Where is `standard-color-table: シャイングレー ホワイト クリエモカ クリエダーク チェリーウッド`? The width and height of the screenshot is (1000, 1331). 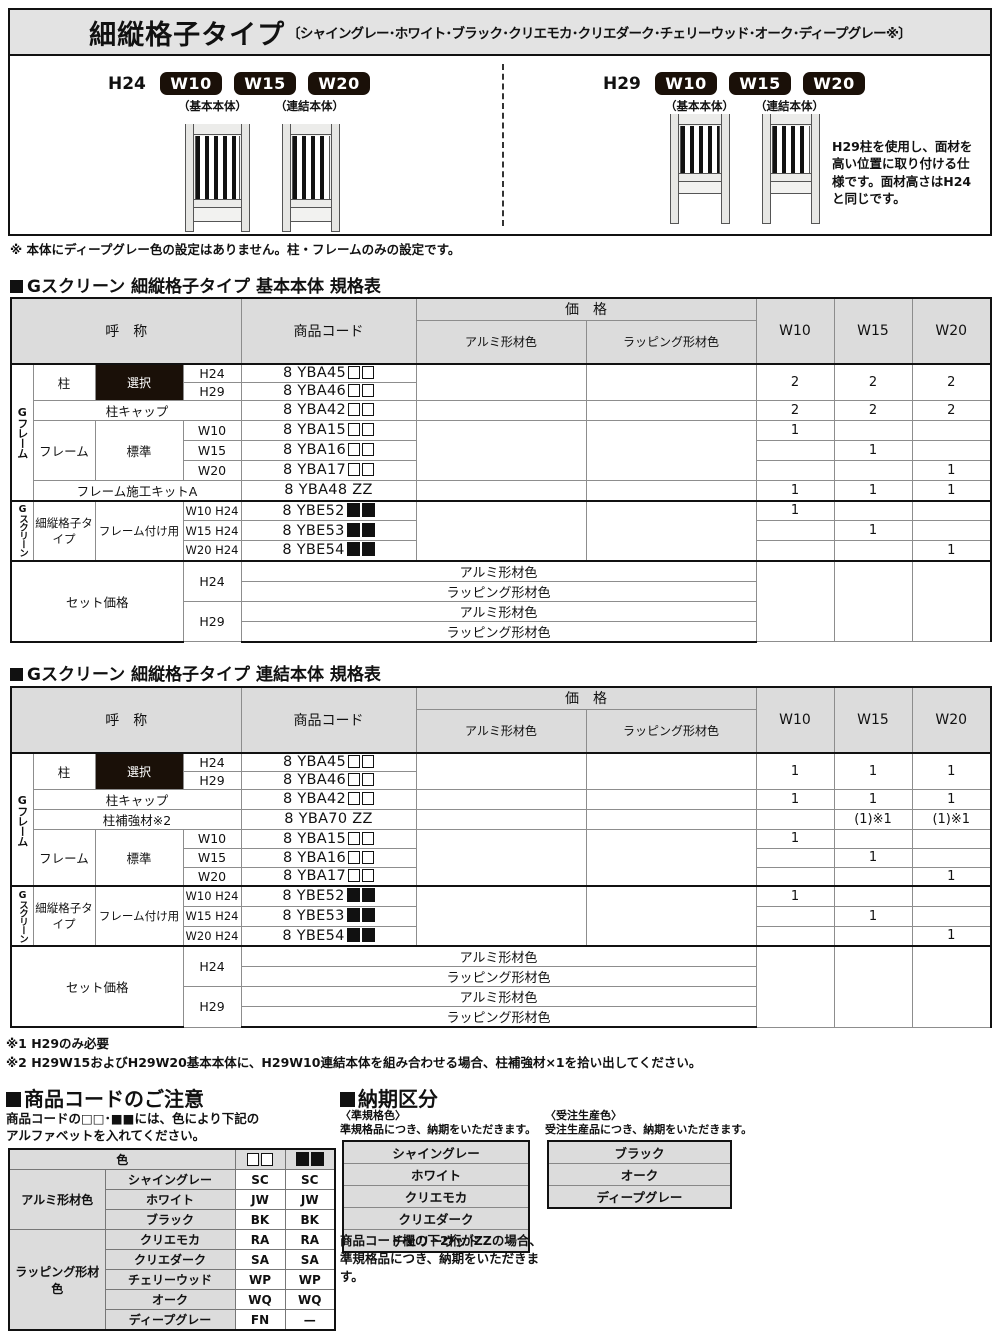 standard-color-table: シャイングレー ホワイト クリエモカ クリエダーク チェリーウッド is located at coordinates (436, 1196).